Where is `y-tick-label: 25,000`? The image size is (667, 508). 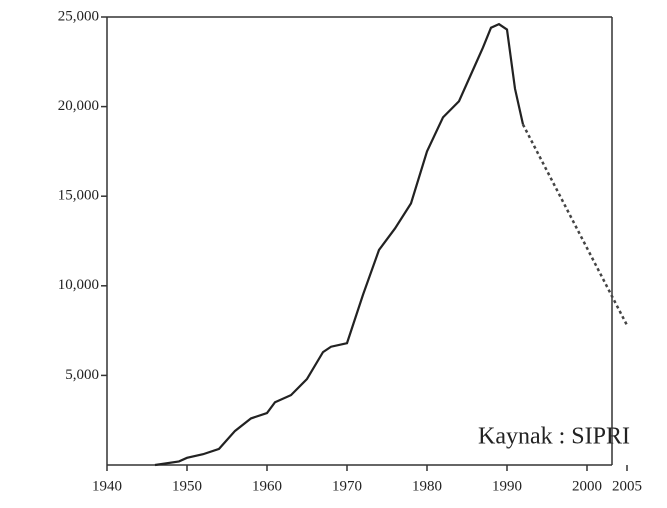
y-tick-label: 25,000 is located at coordinates (78, 16).